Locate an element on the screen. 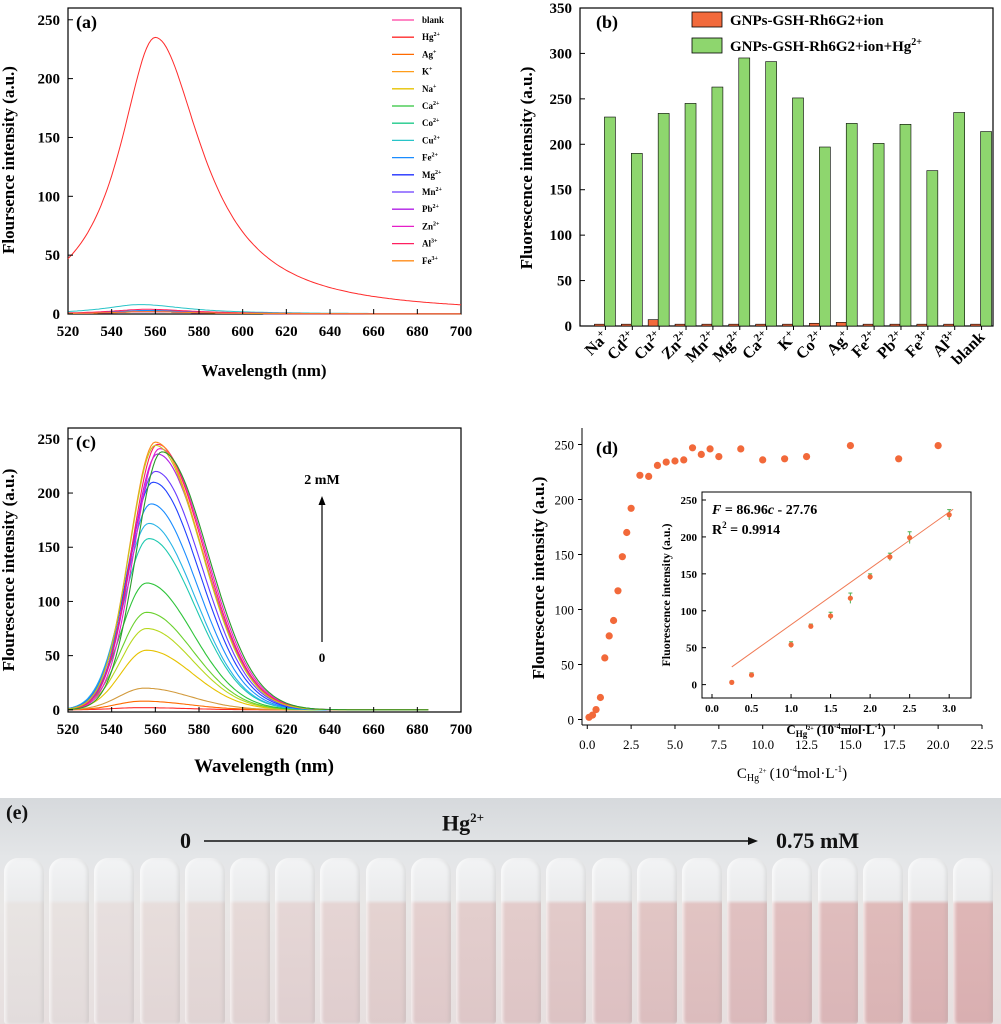 This screenshot has width=1001, height=1024. category-label: Ag+ is located at coordinates (838, 343).